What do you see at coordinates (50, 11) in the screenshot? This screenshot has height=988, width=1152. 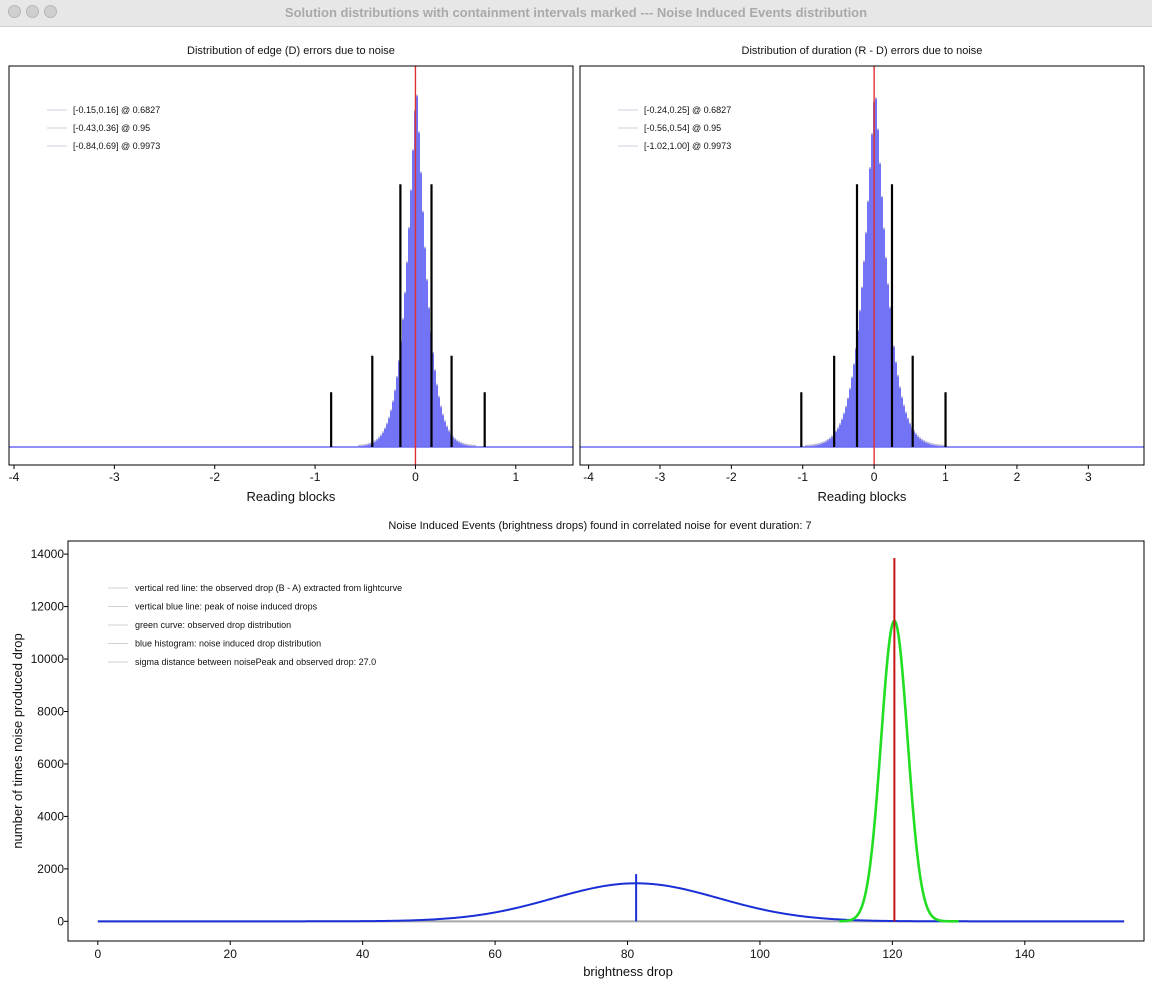 I see `zoom-window-icon` at bounding box center [50, 11].